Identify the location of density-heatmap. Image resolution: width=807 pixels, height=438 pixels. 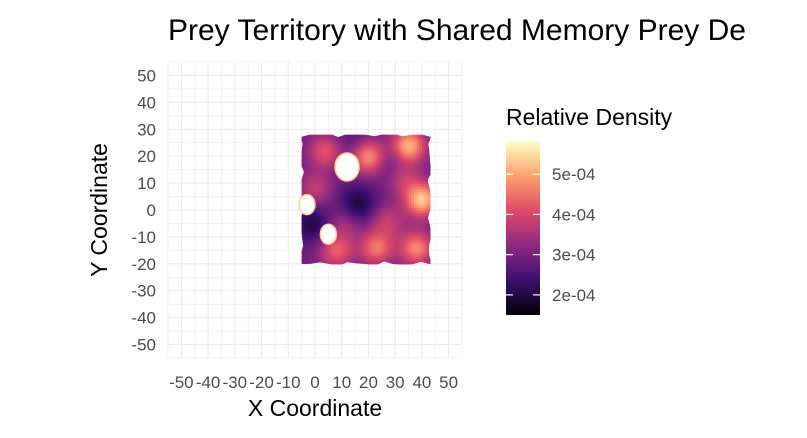
(366, 199).